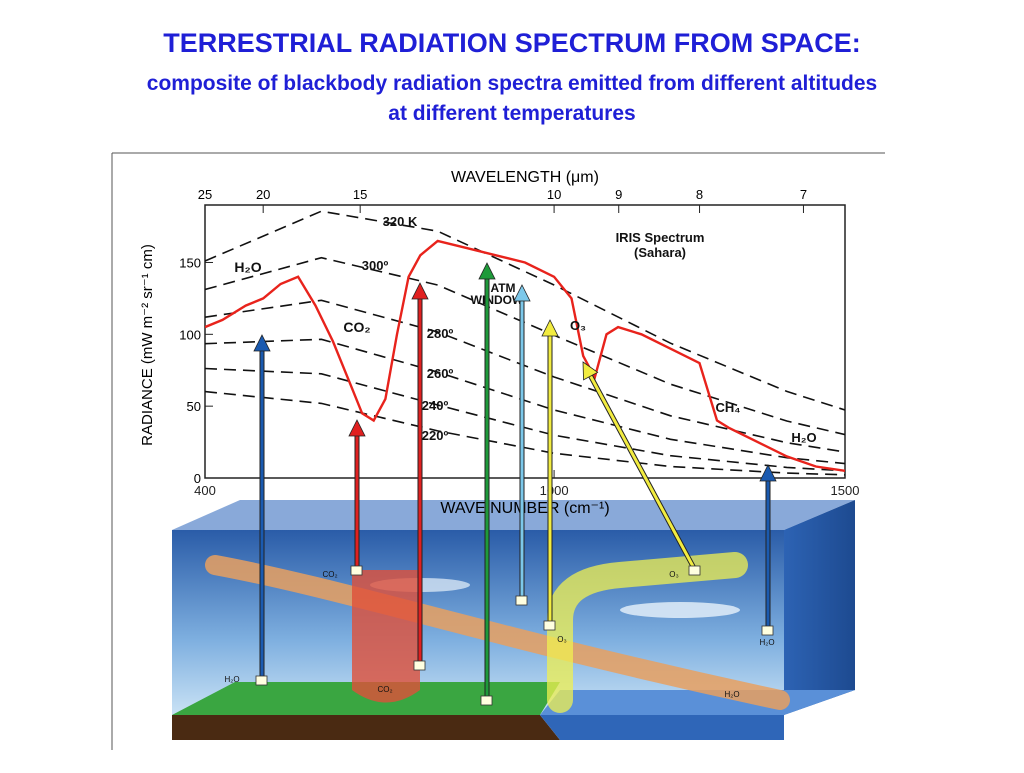 The width and height of the screenshot is (1024, 773). I want to click on x2-tick-label: 7, so click(803, 194).